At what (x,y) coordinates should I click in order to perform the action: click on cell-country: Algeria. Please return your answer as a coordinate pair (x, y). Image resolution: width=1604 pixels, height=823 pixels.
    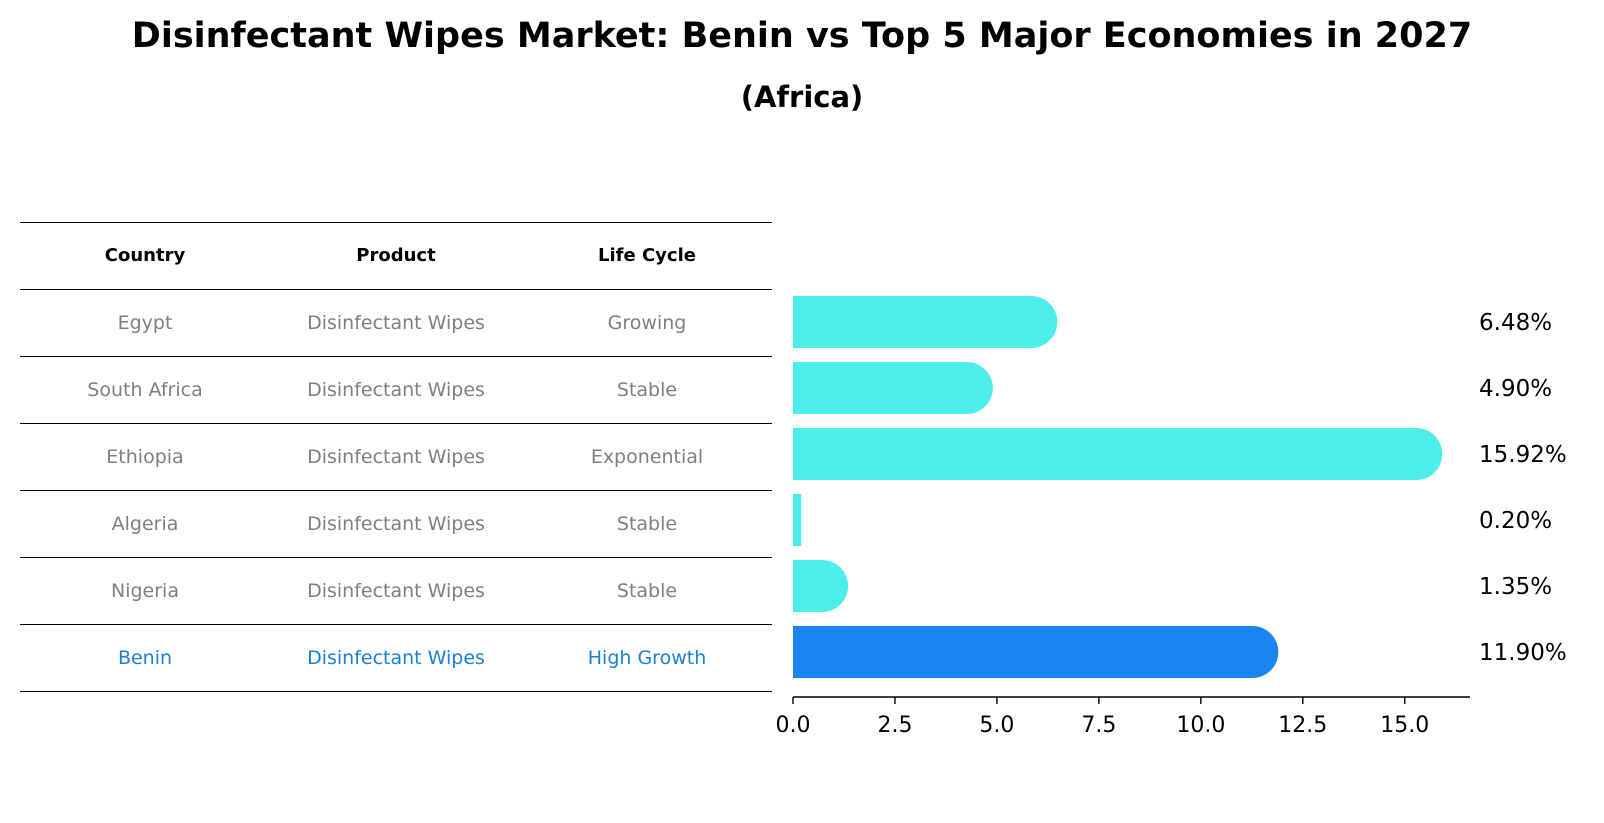
    Looking at the image, I should click on (145, 524).